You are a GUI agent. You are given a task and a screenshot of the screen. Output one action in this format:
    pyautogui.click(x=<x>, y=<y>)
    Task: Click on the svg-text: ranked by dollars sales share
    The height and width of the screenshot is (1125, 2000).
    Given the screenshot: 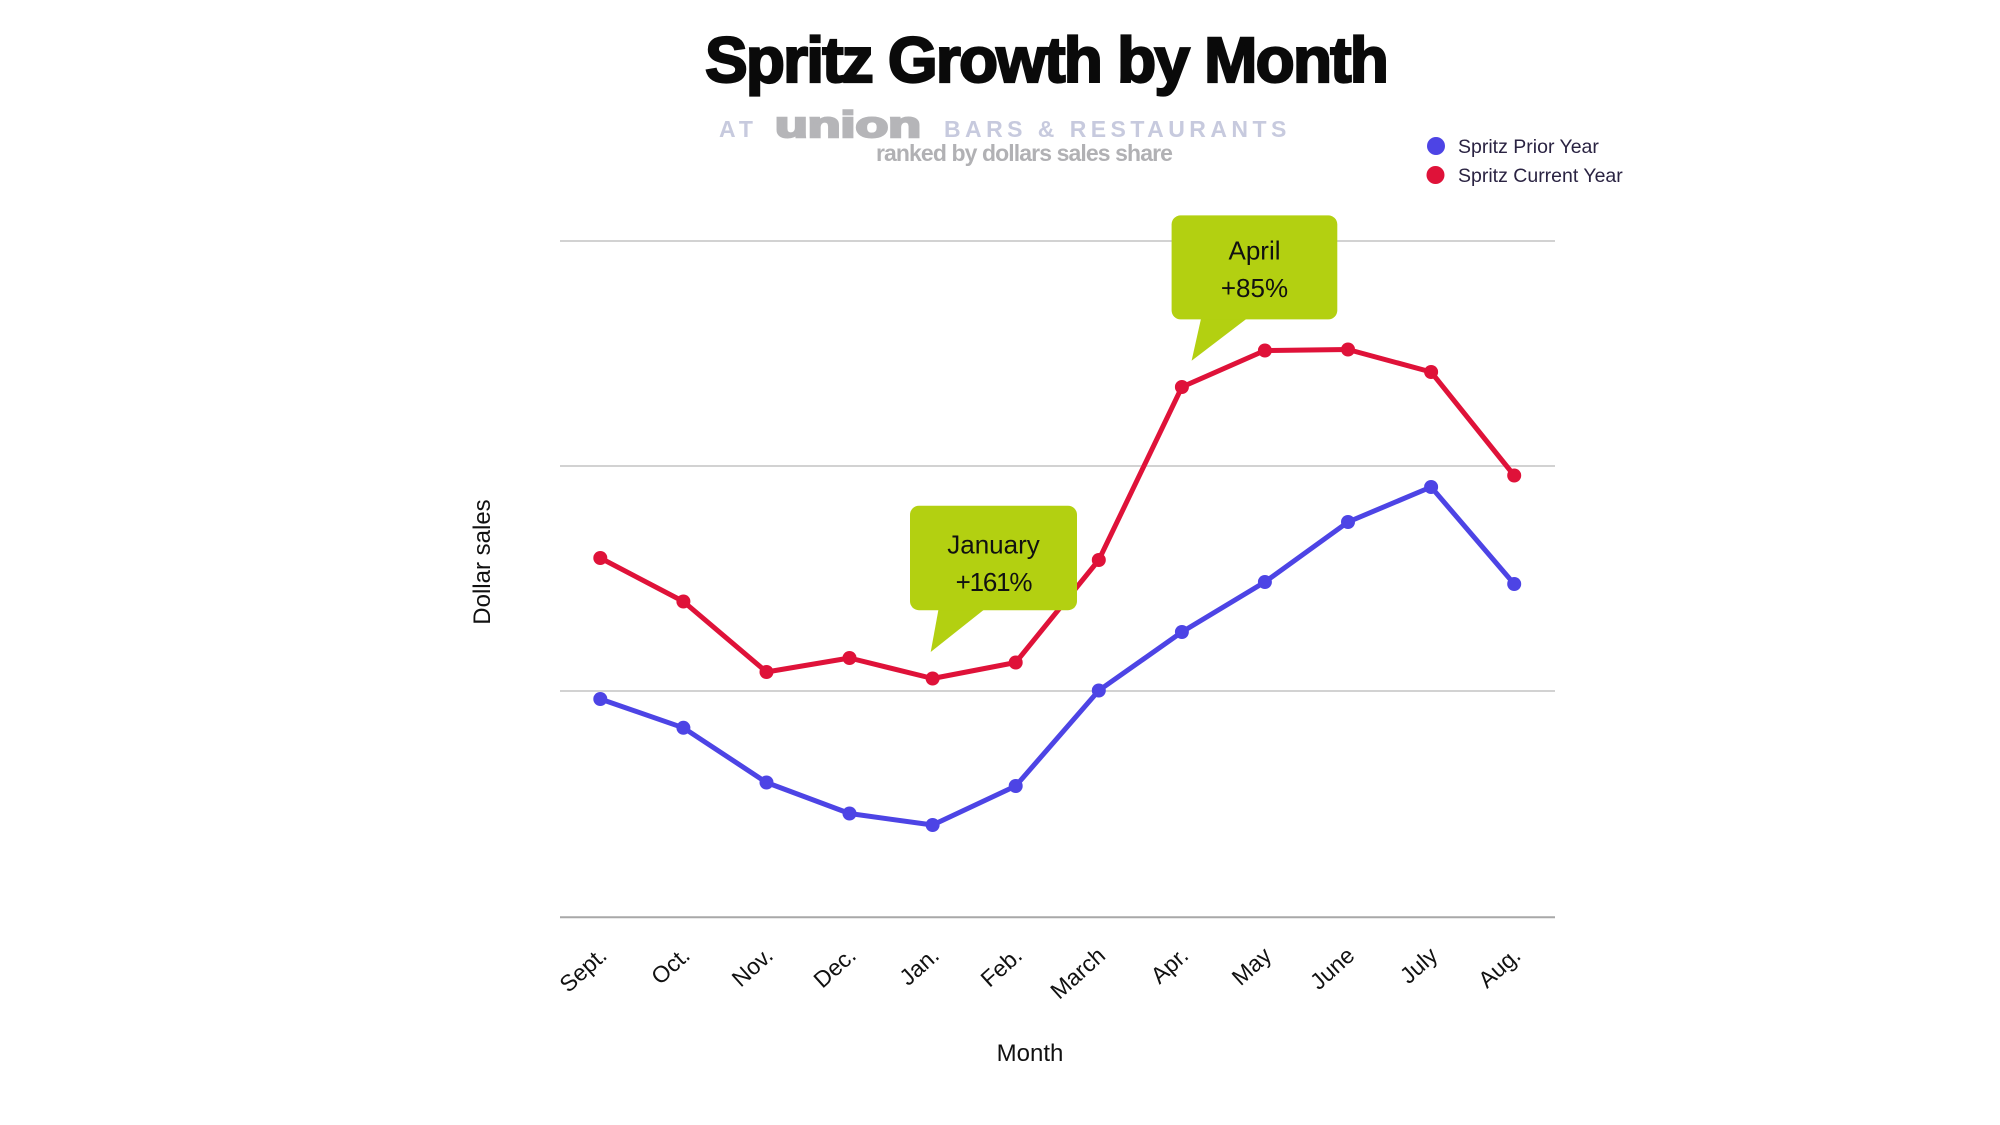 What is the action you would take?
    pyautogui.click(x=1024, y=153)
    